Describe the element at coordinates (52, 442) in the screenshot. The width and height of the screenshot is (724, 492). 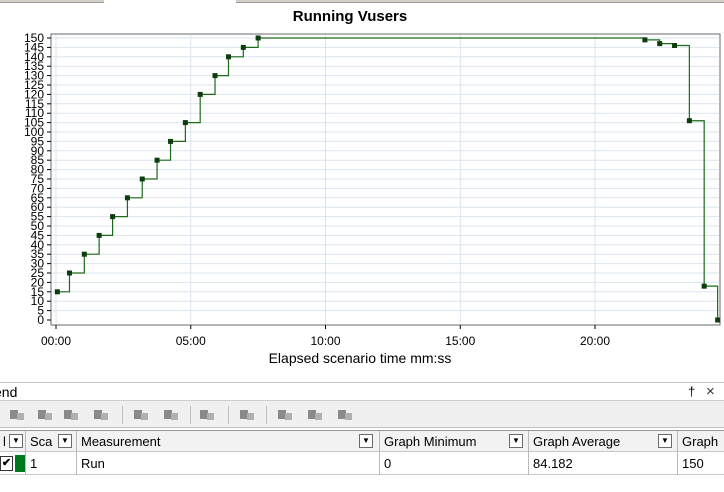
I see `column-header-scale: Sca ▼` at that location.